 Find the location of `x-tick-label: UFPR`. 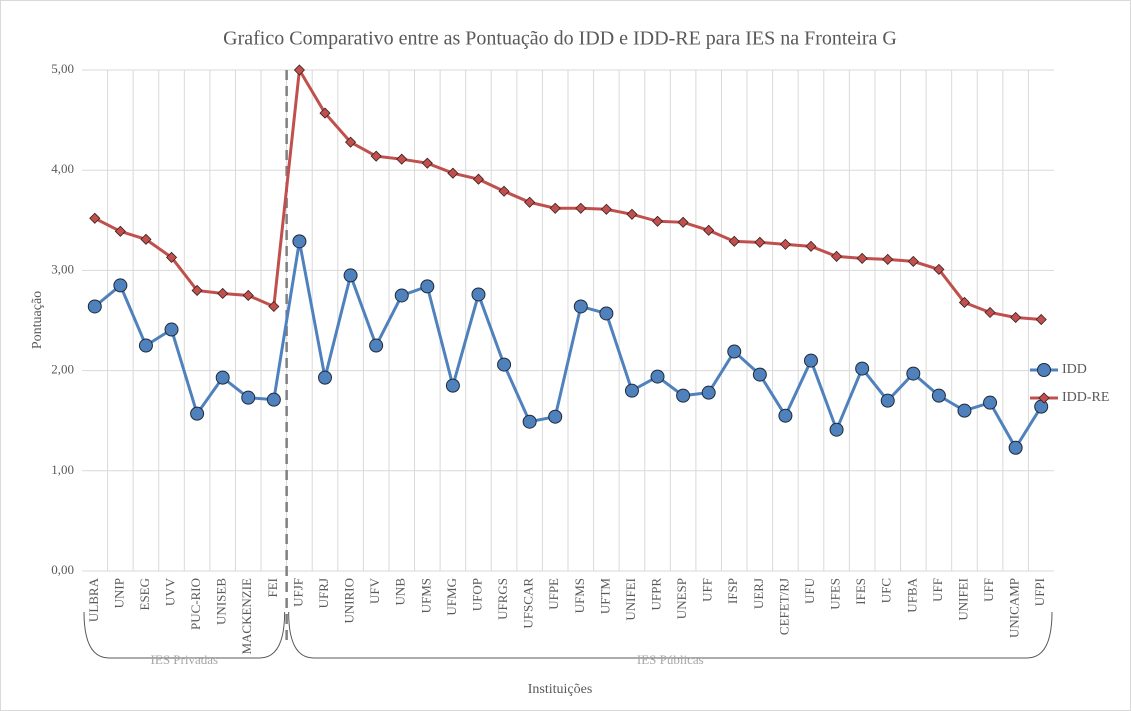

x-tick-label: UFPR is located at coordinates (656, 594).